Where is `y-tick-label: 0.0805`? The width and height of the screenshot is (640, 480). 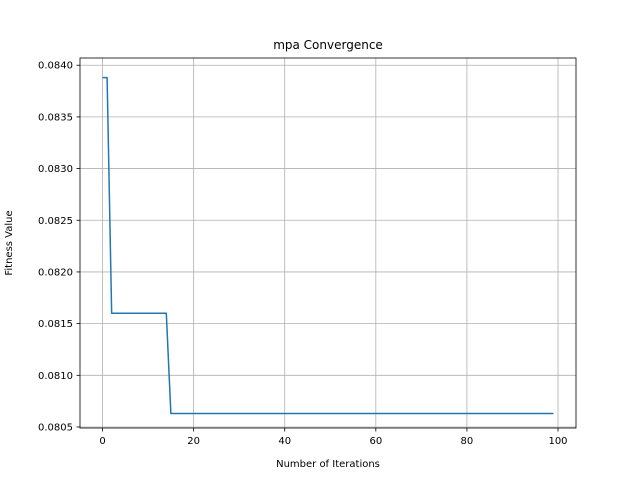 y-tick-label: 0.0805 is located at coordinates (55, 427).